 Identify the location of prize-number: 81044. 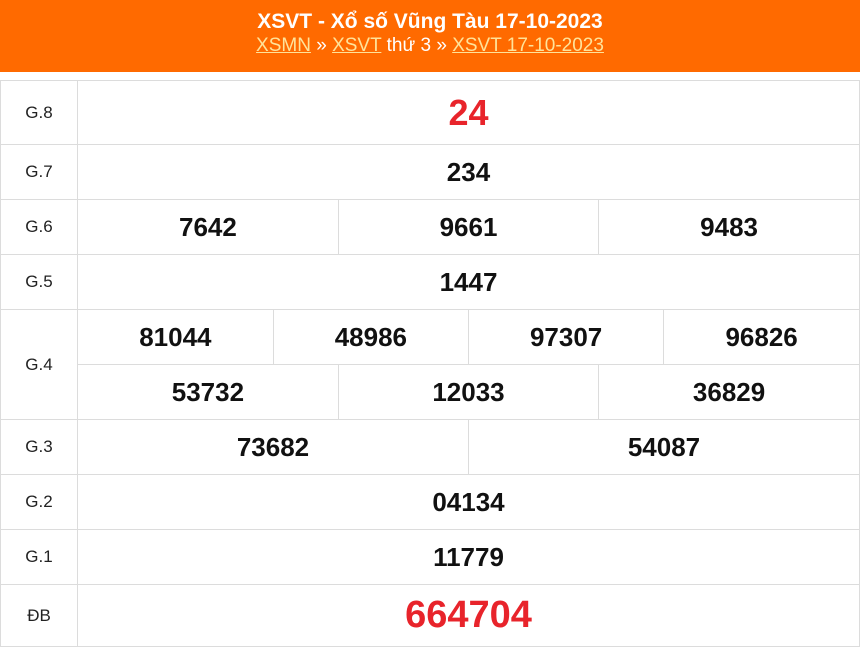
(176, 337).